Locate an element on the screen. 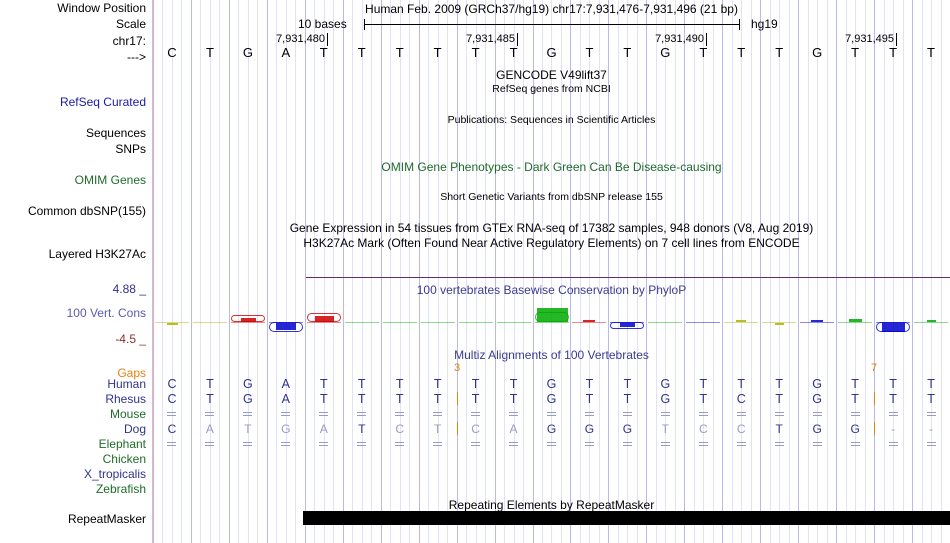 Image resolution: width=950 pixels, height=543 pixels. sidebar-label-mouse: Mouse is located at coordinates (127, 414).